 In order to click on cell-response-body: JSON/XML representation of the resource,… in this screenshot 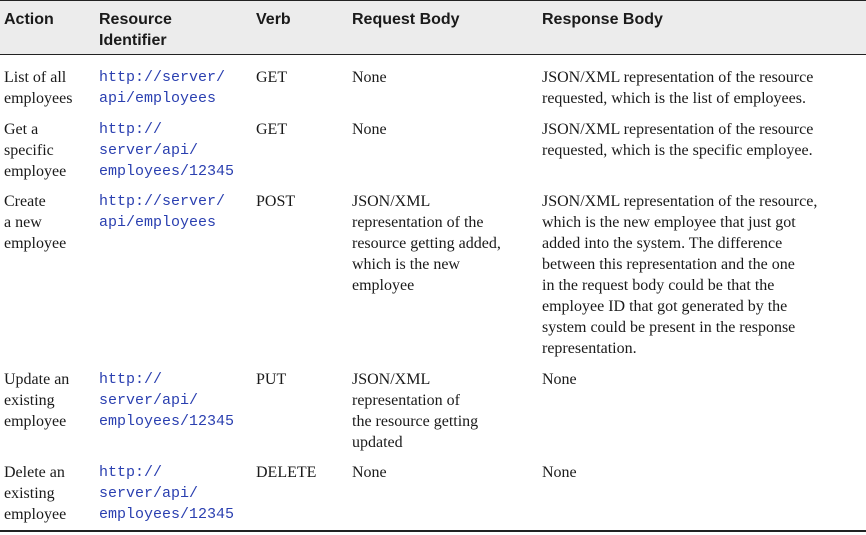, I will do `click(680, 275)`.